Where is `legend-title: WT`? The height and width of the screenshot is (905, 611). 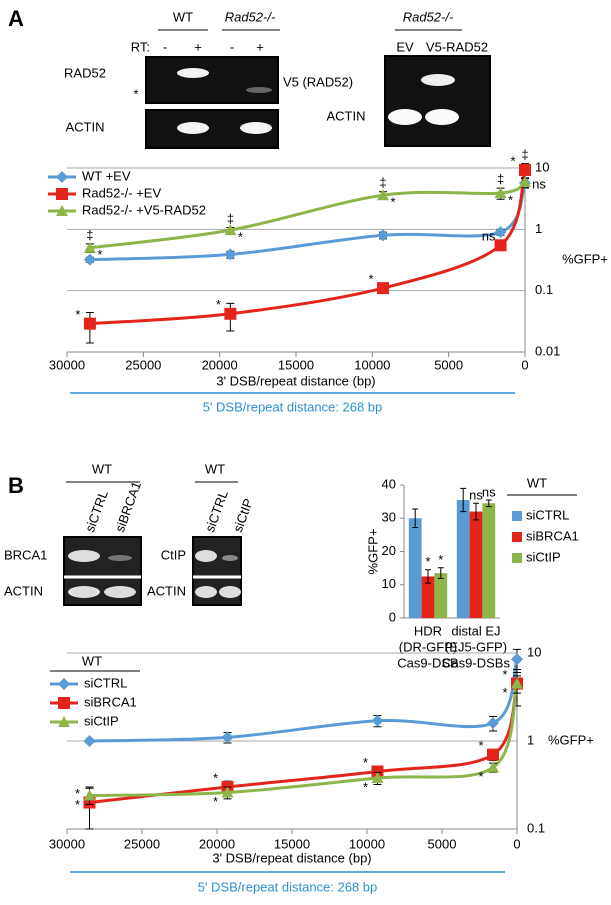
legend-title: WT is located at coordinates (92, 660).